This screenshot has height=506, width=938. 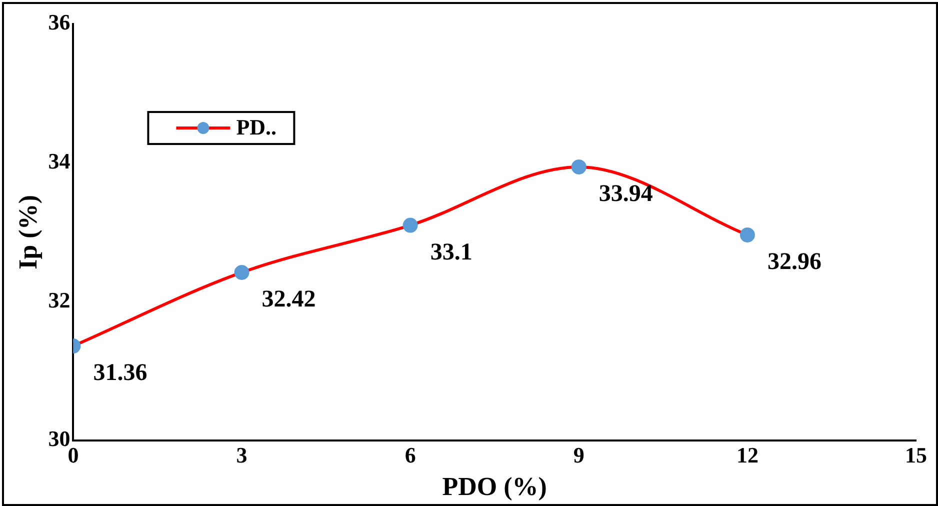 I want to click on data-label: 31.36, so click(x=120, y=373).